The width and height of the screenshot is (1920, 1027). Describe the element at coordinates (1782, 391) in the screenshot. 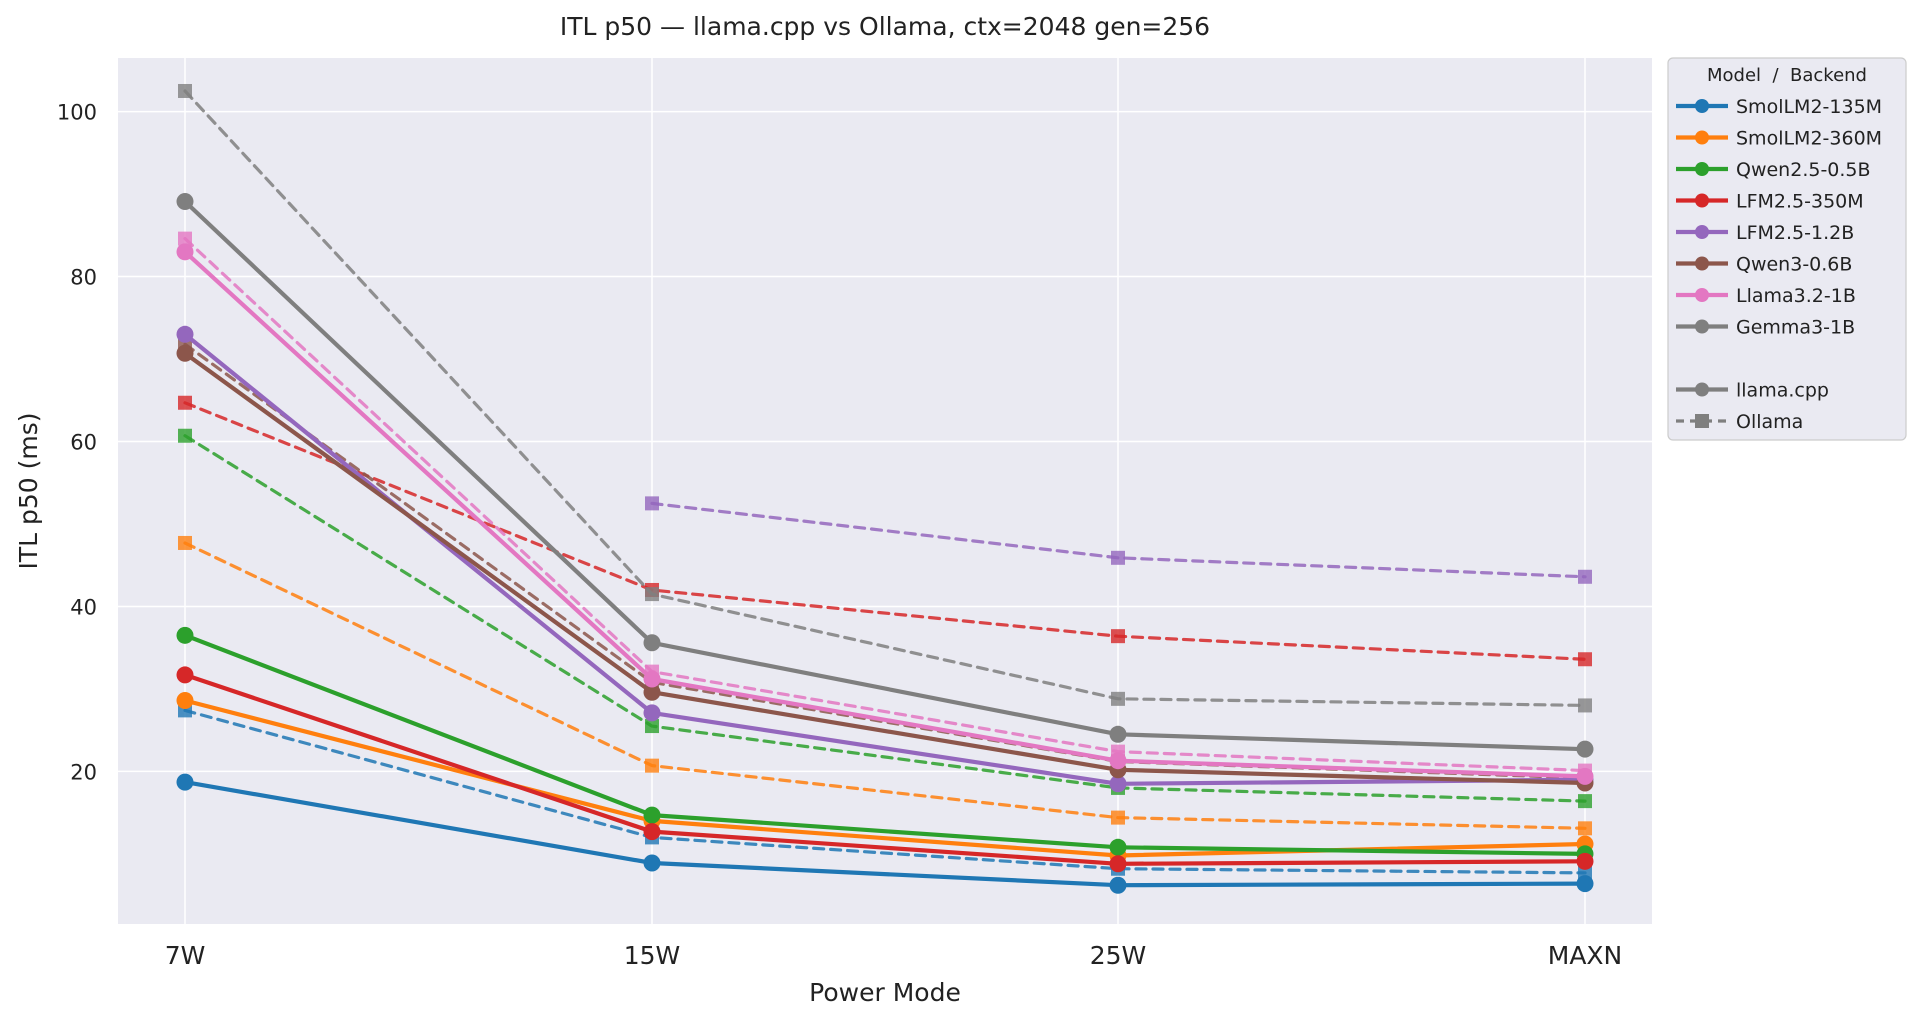

I see `legend-label: llama.cpp` at that location.